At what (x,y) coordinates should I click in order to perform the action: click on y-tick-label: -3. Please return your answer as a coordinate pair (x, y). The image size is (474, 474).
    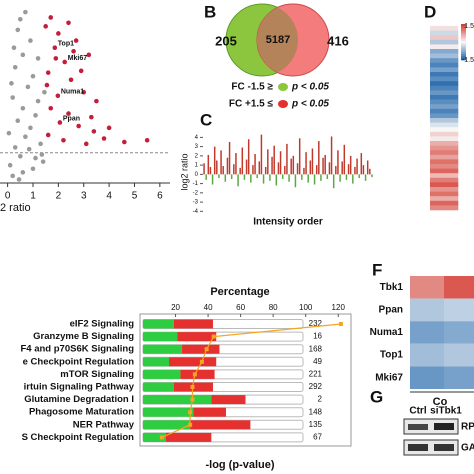
    Looking at the image, I should click on (196, 203).